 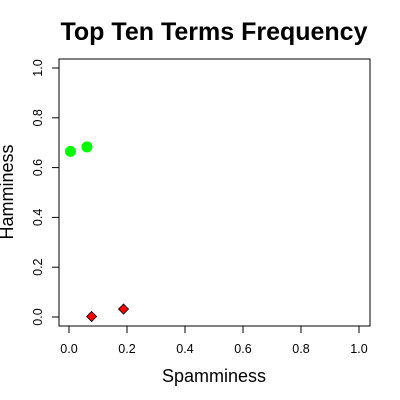 What do you see at coordinates (38, 266) in the screenshot?
I see `y-tick-label: 0.2` at bounding box center [38, 266].